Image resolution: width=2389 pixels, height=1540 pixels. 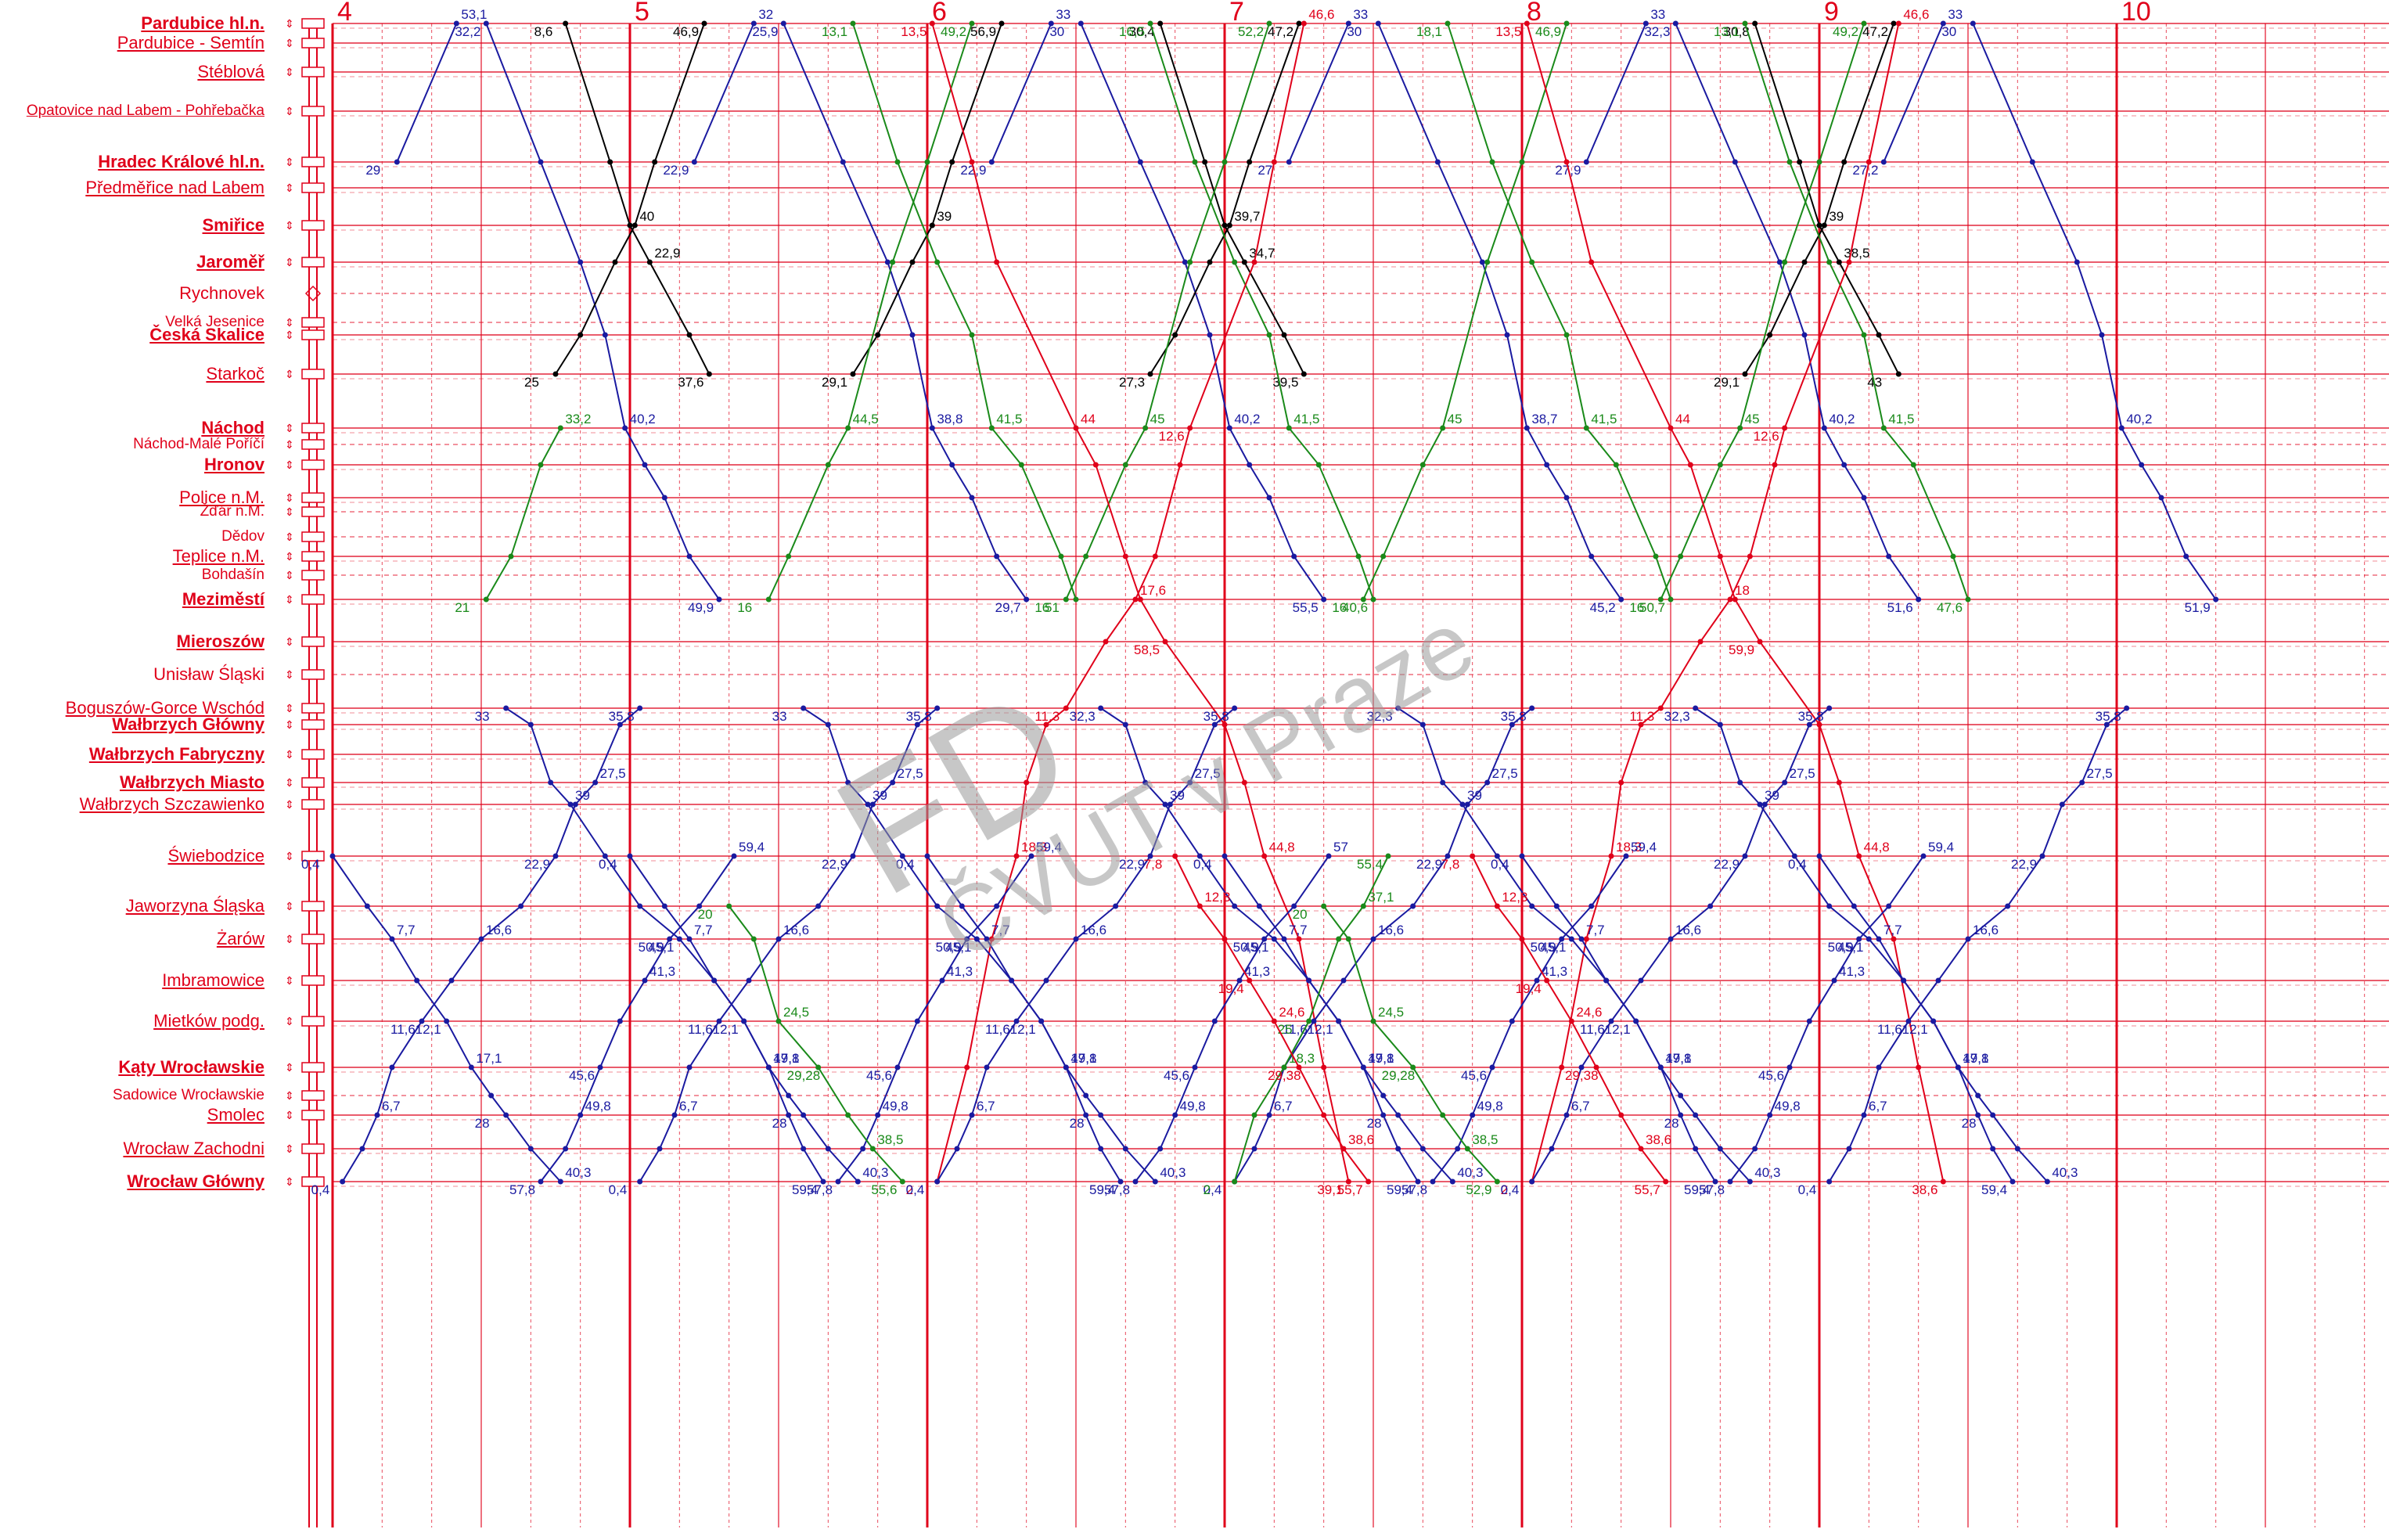 What do you see at coordinates (1748, 317) in the screenshot?
I see `train-path: 16 45 49,2` at bounding box center [1748, 317].